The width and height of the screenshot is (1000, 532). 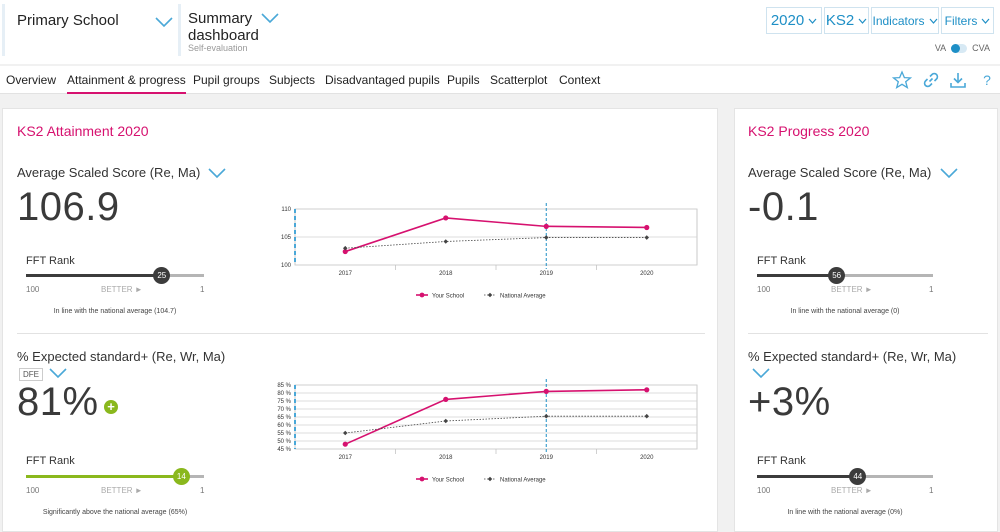 What do you see at coordinates (286, 238) in the screenshot?
I see `y-tick-label: 105` at bounding box center [286, 238].